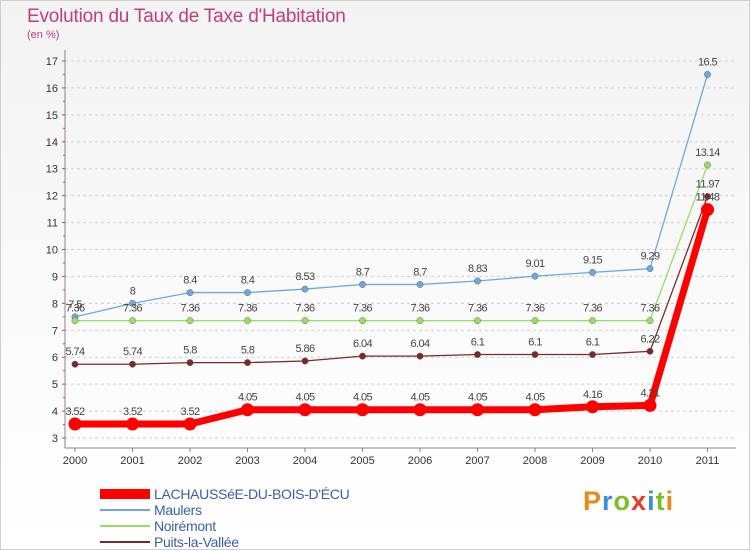  Describe the element at coordinates (650, 461) in the screenshot. I see `x-tick-label: 2010` at that location.